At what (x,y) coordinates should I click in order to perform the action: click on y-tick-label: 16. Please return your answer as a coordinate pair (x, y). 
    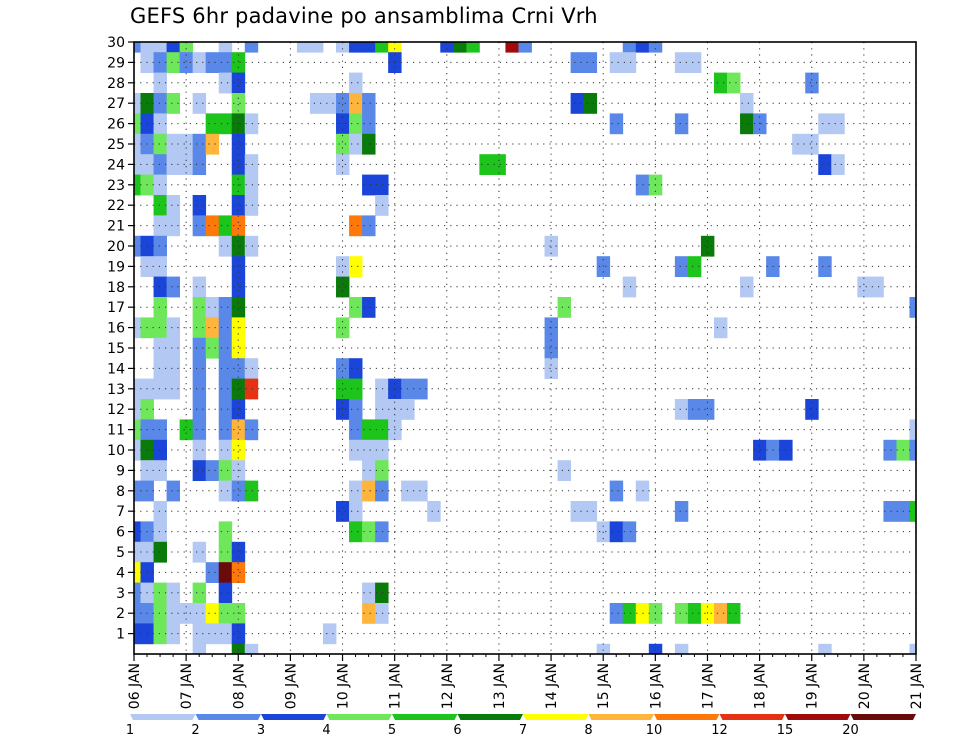
    Looking at the image, I should click on (116, 329).